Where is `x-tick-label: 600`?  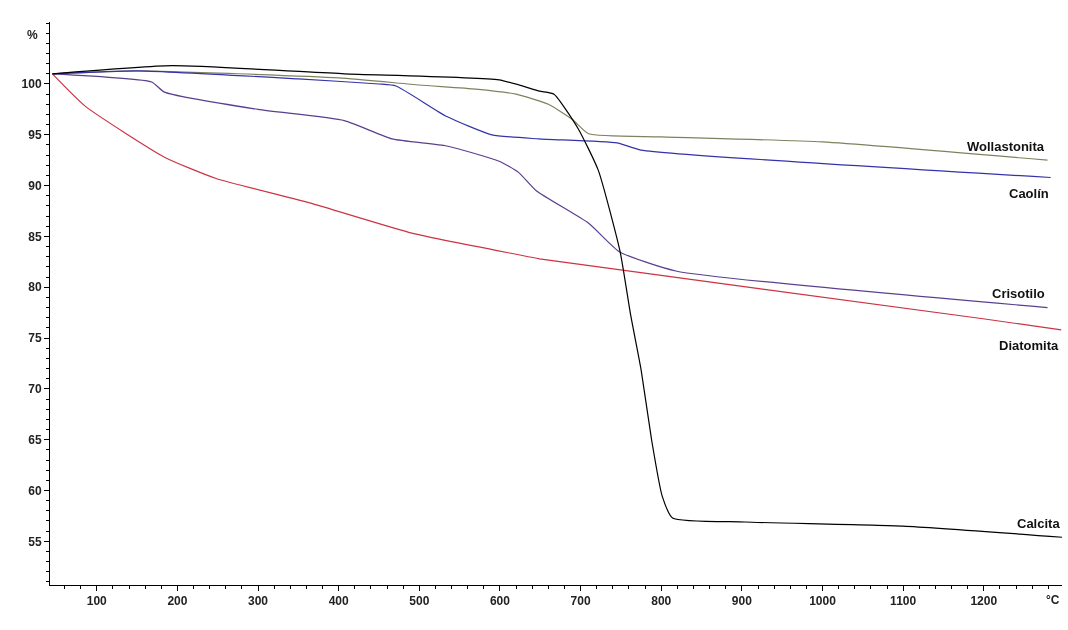 x-tick-label: 600 is located at coordinates (500, 601).